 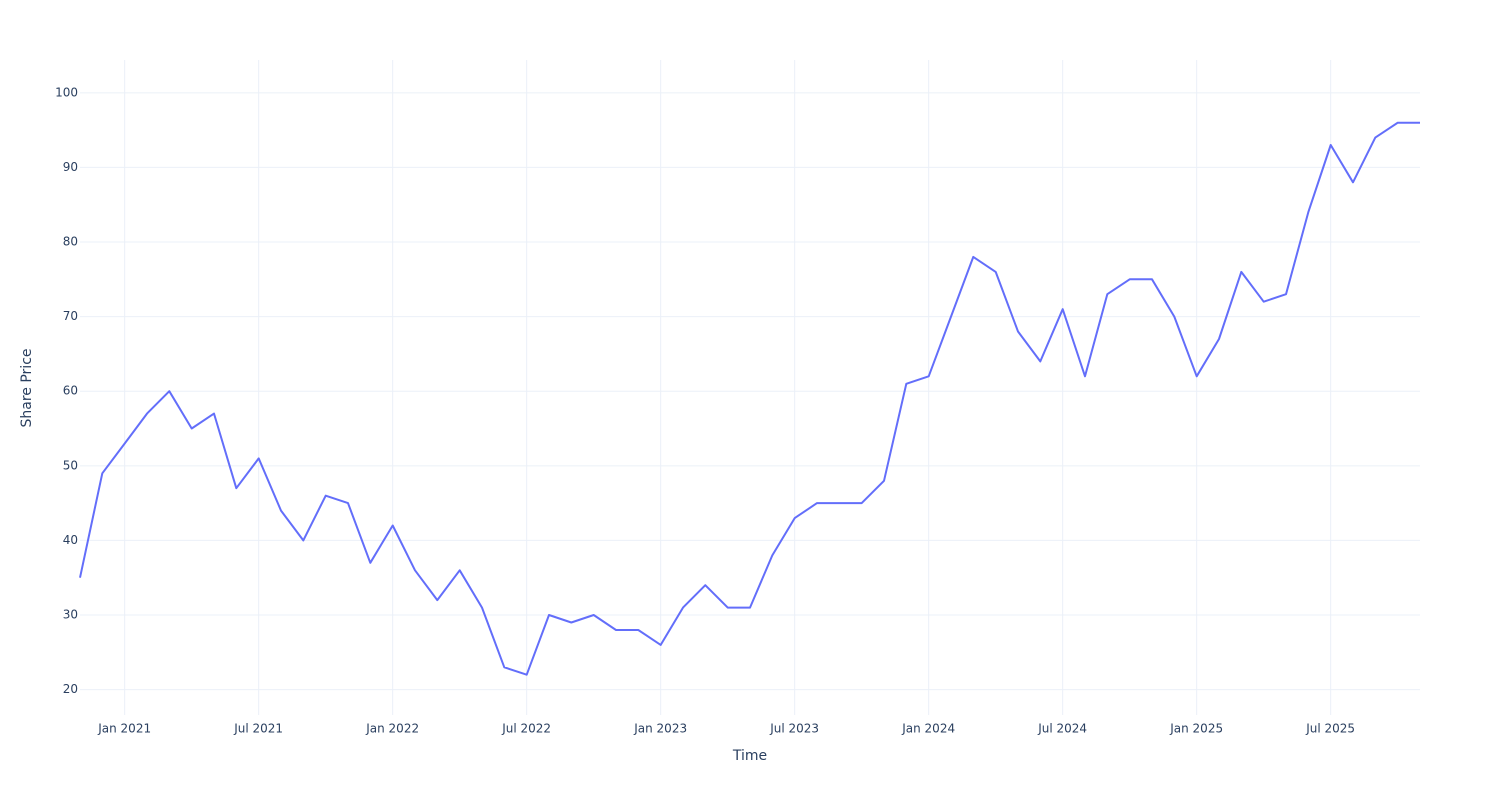 What do you see at coordinates (70, 465) in the screenshot?
I see `y-tick-label: 50` at bounding box center [70, 465].